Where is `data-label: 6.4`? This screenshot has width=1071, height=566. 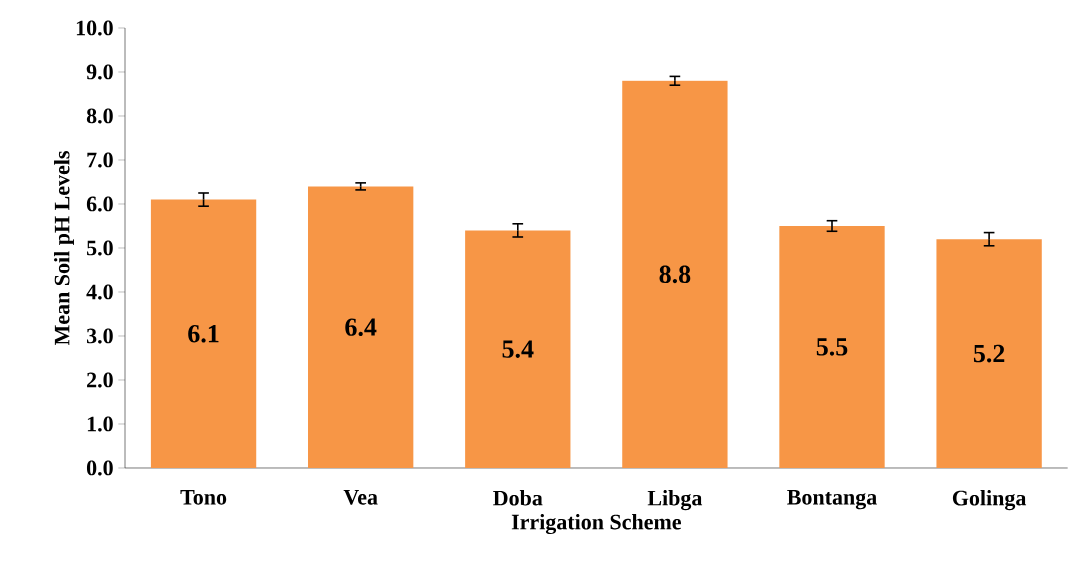 data-label: 6.4 is located at coordinates (361, 327).